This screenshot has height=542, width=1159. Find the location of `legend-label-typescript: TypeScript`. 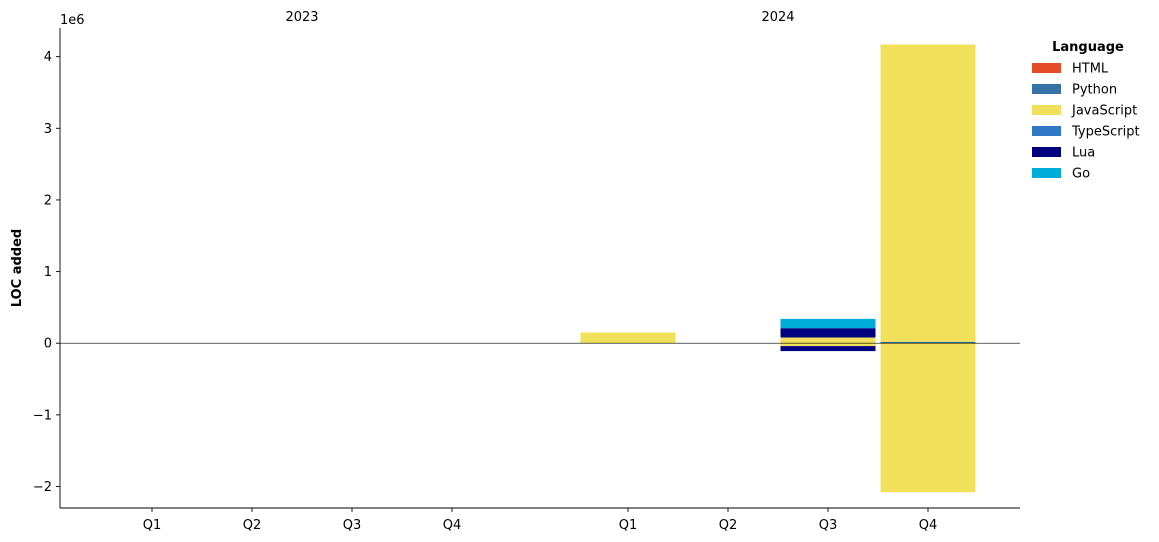

legend-label-typescript: TypeScript is located at coordinates (1105, 132).